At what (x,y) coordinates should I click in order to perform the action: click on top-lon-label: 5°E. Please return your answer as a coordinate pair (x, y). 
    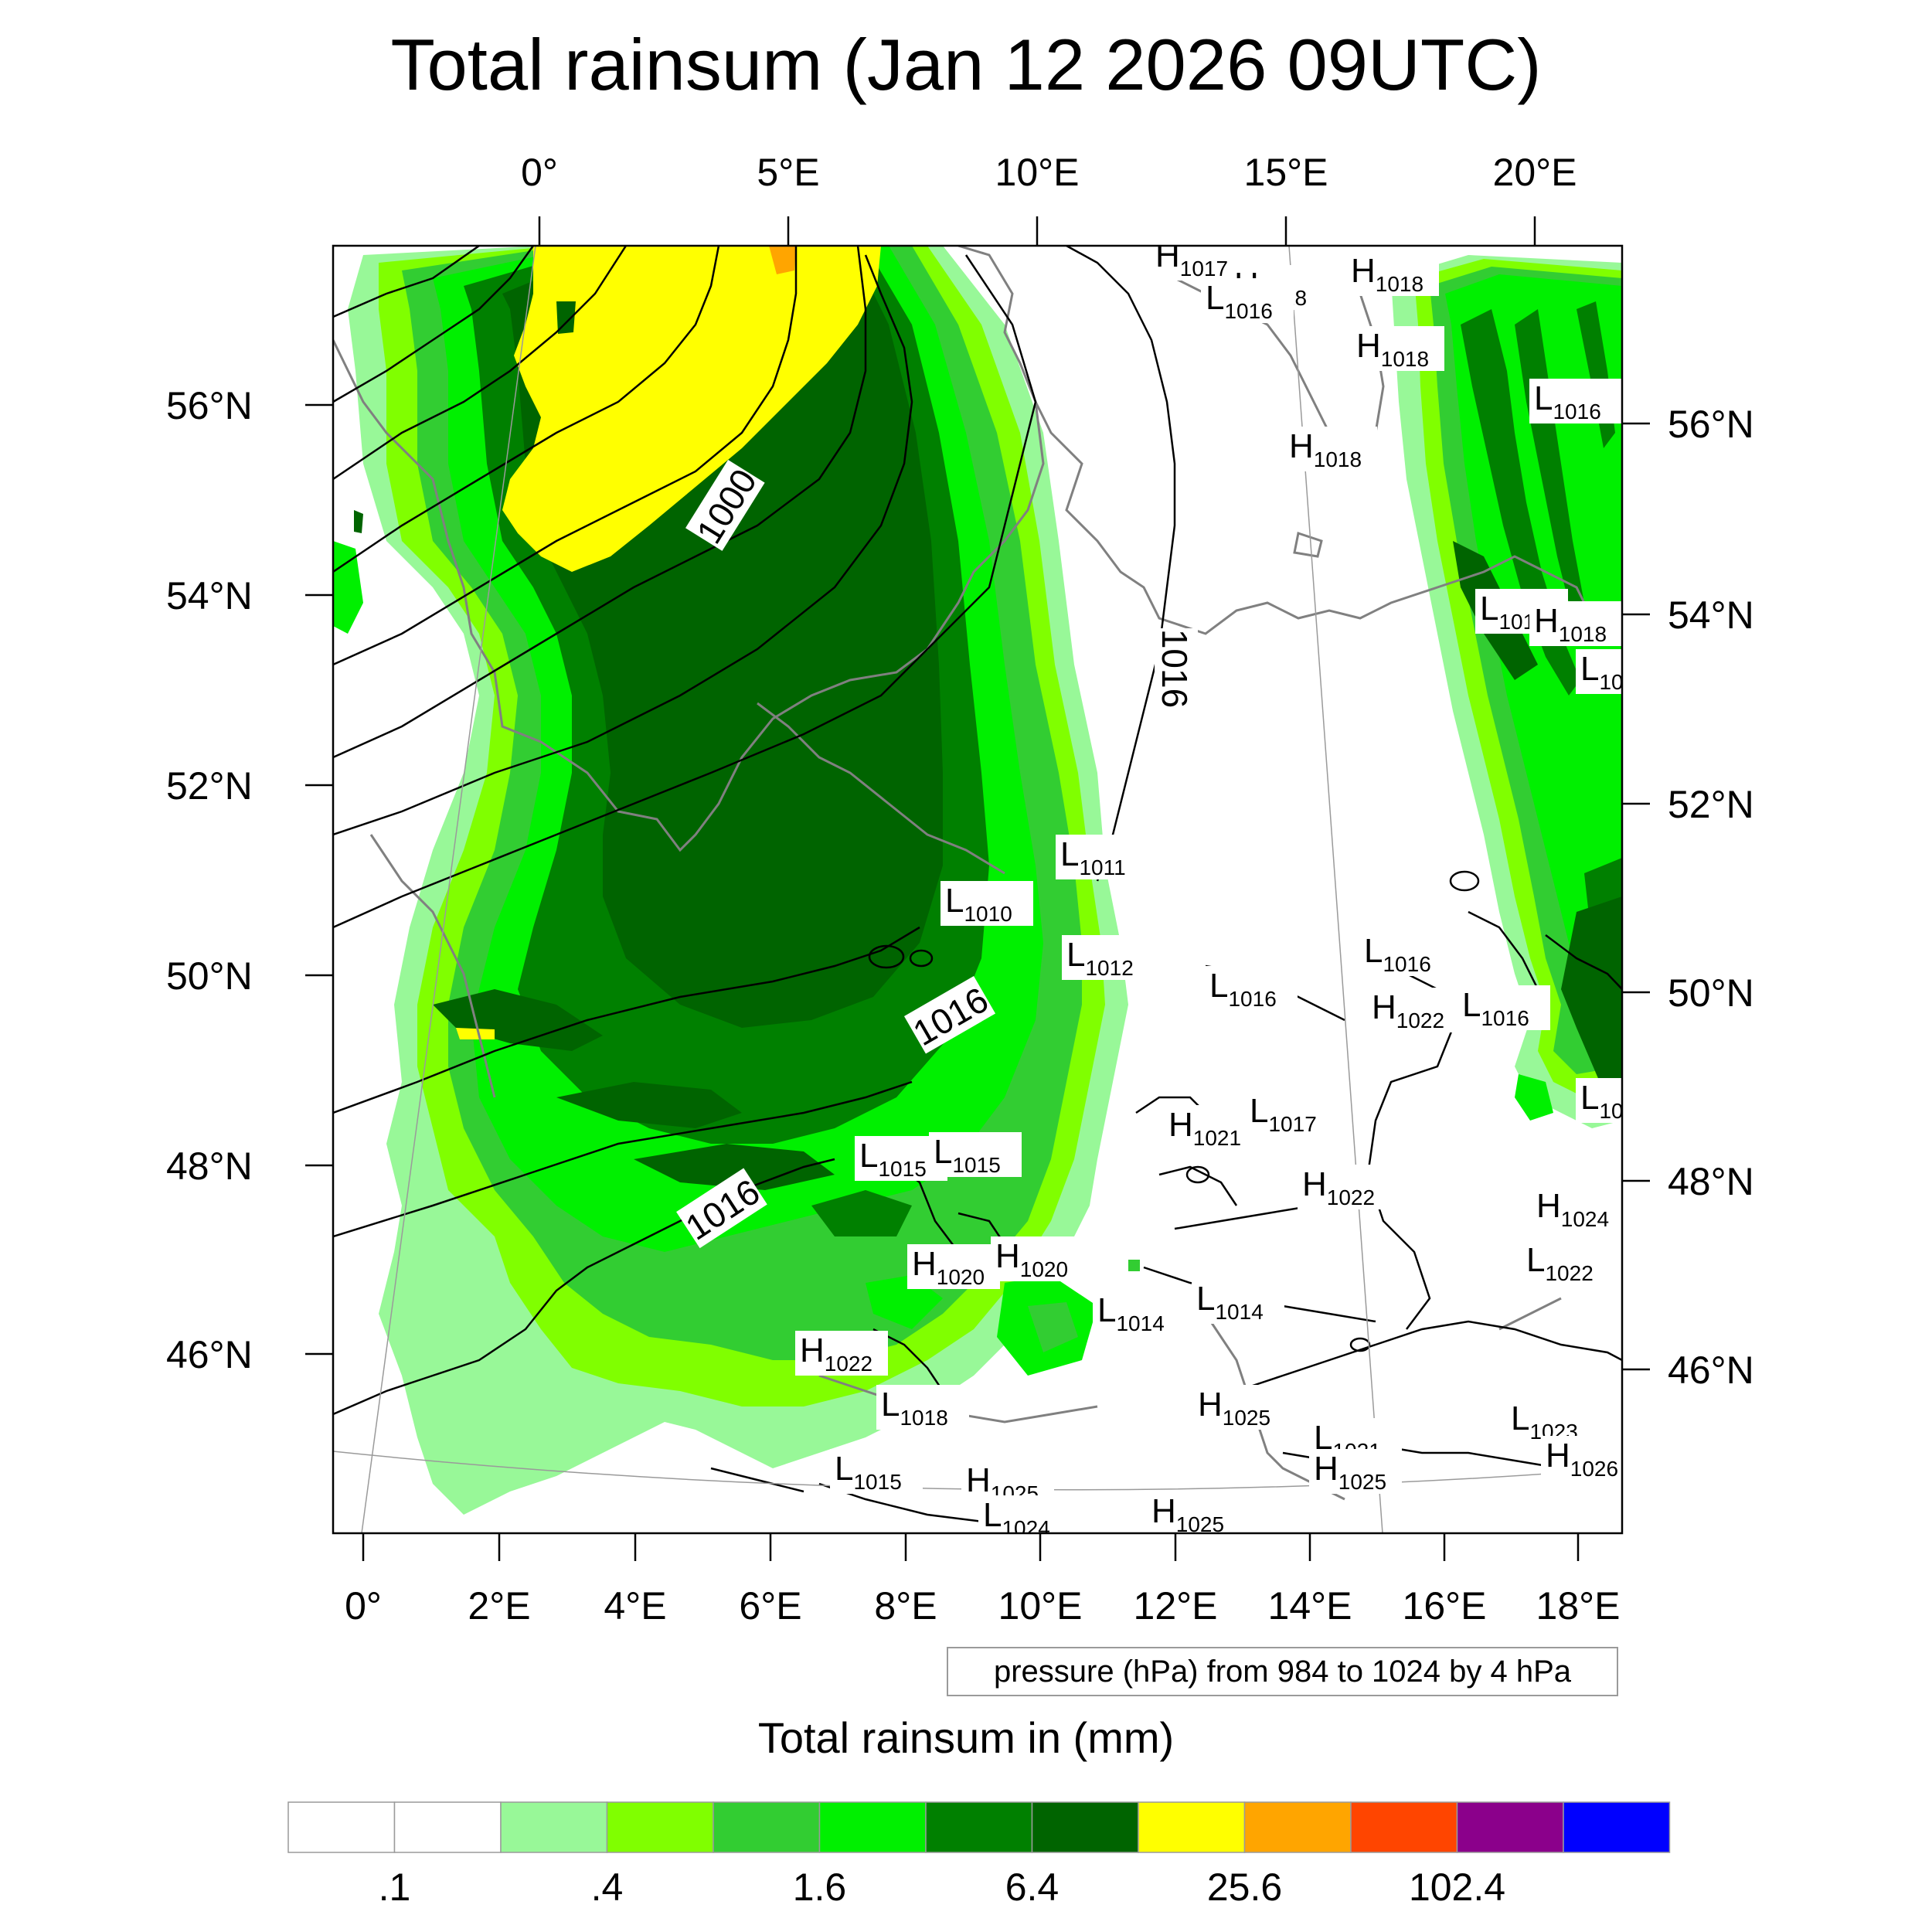
    Looking at the image, I should click on (788, 173).